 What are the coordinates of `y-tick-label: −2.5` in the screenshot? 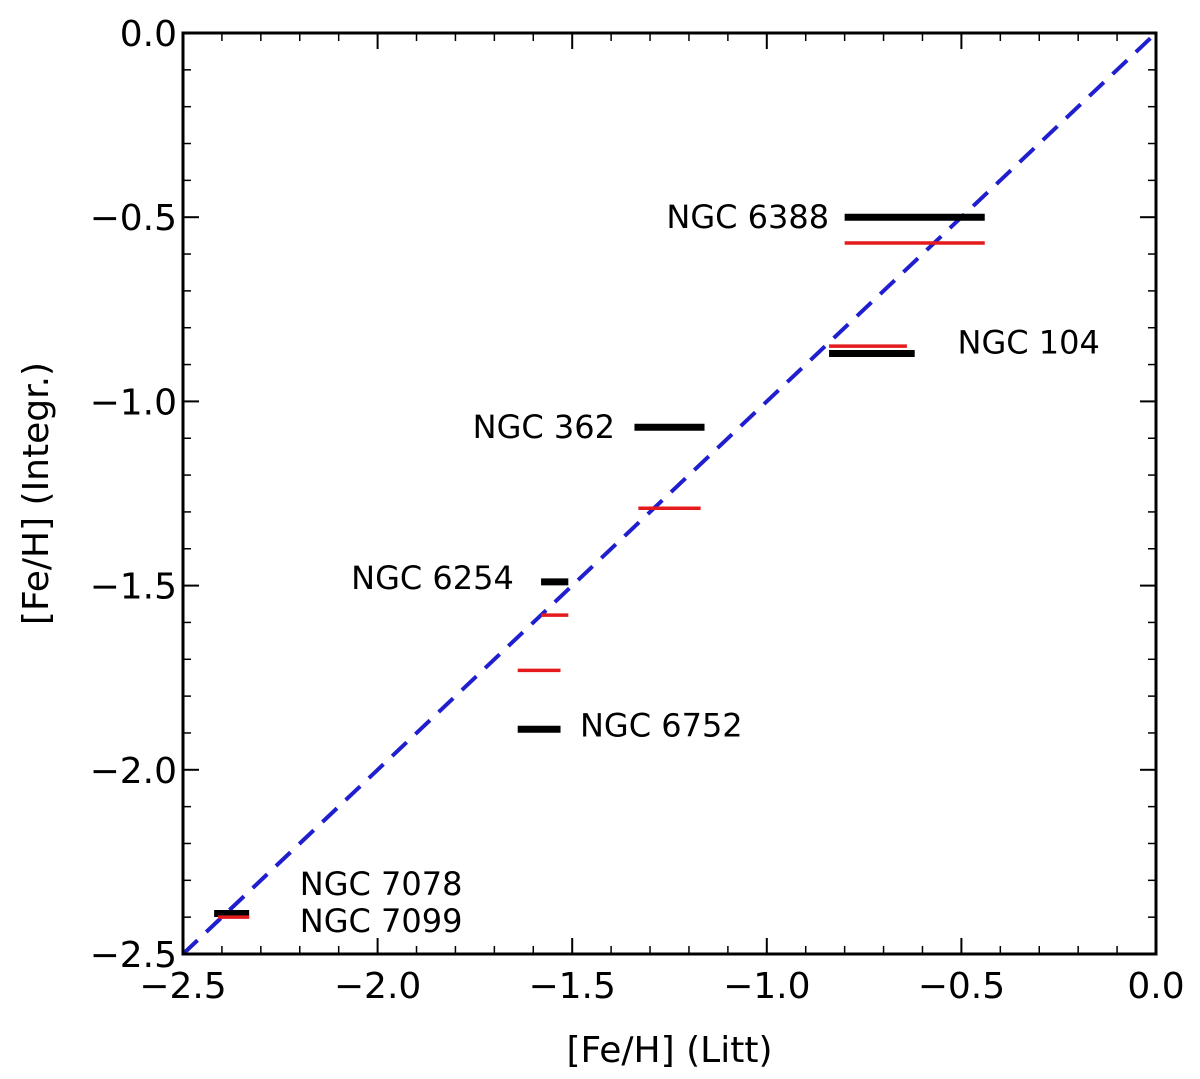 It's located at (133, 955).